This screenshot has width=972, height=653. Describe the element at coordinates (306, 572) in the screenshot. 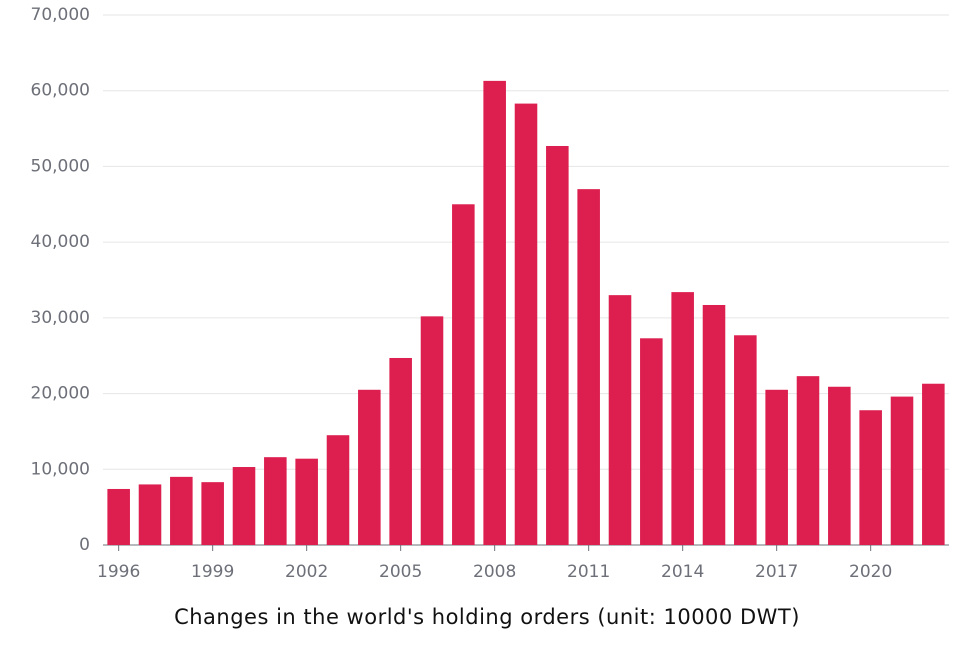

I see `x-tick-label: 2002` at that location.